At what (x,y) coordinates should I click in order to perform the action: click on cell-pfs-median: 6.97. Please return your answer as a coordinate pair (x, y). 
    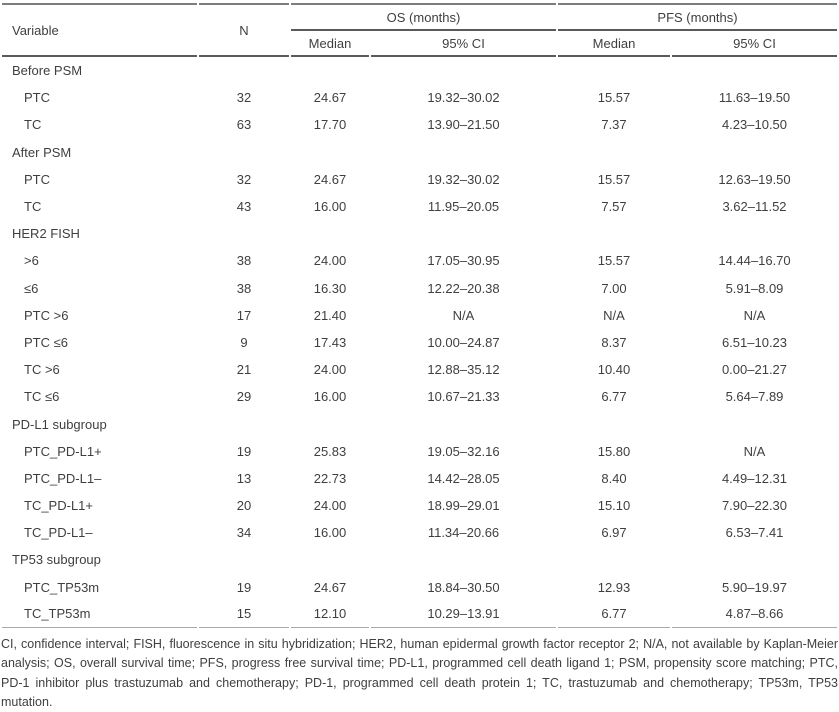
    Looking at the image, I should click on (614, 533).